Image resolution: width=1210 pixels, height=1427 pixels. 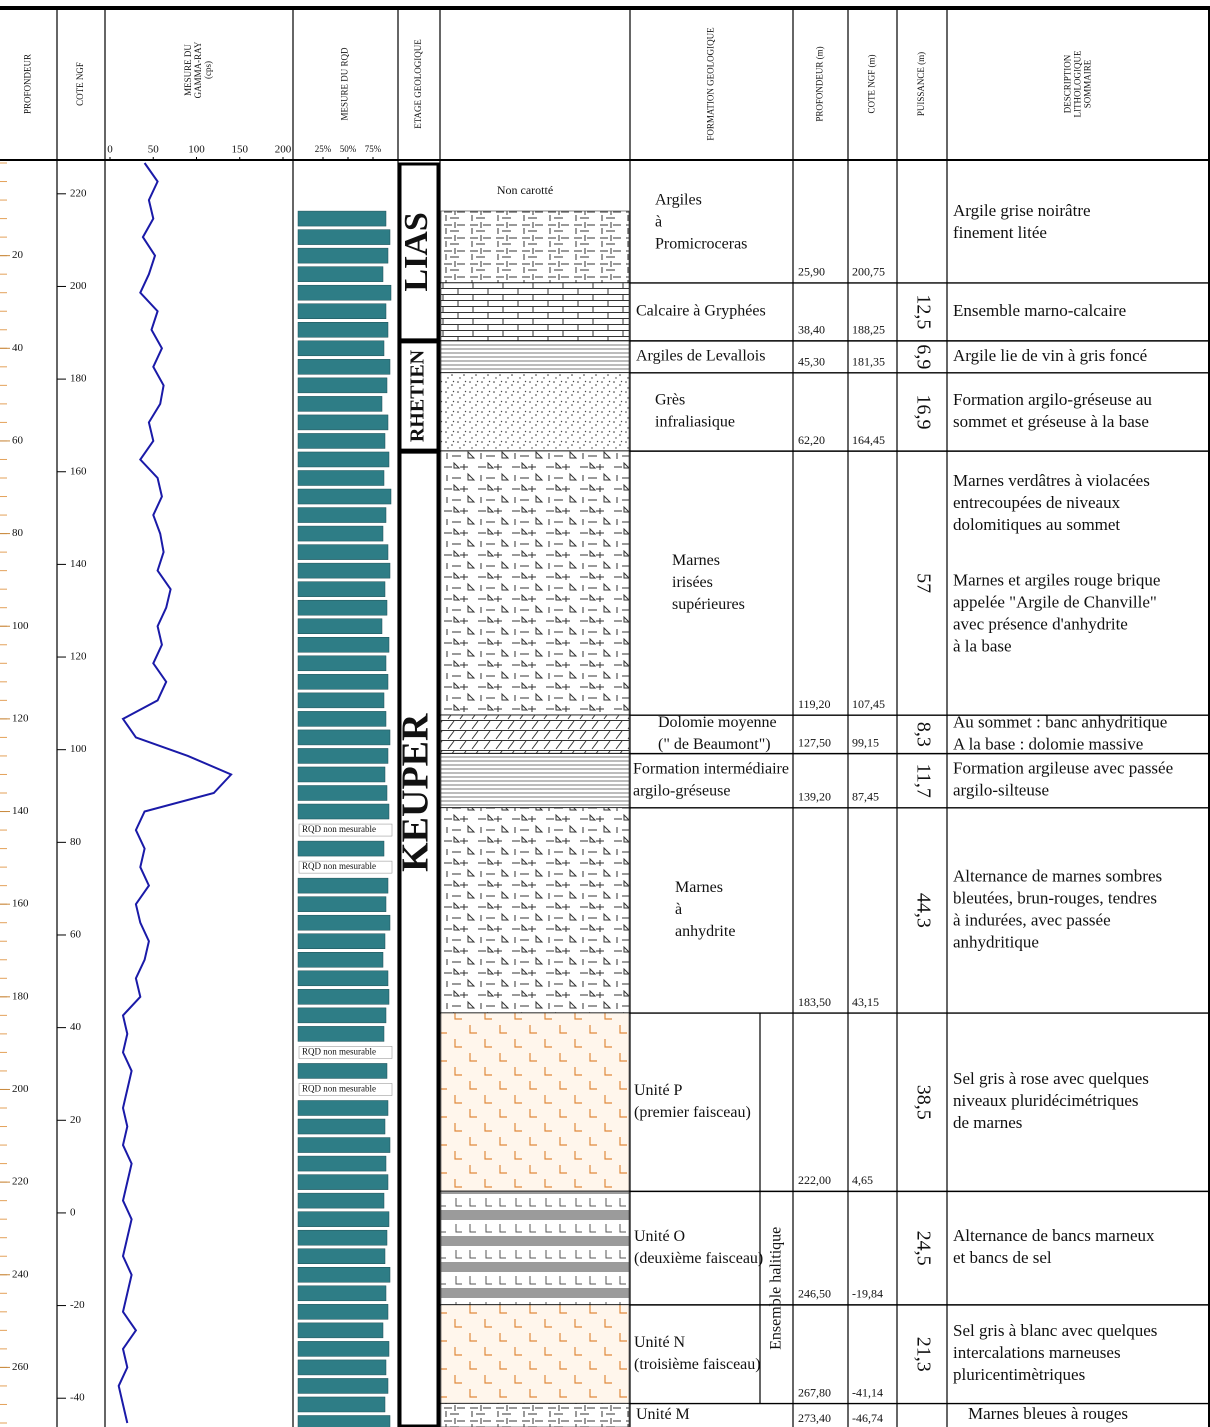 I want to click on stage-name: KEUPER, so click(x=416, y=792).